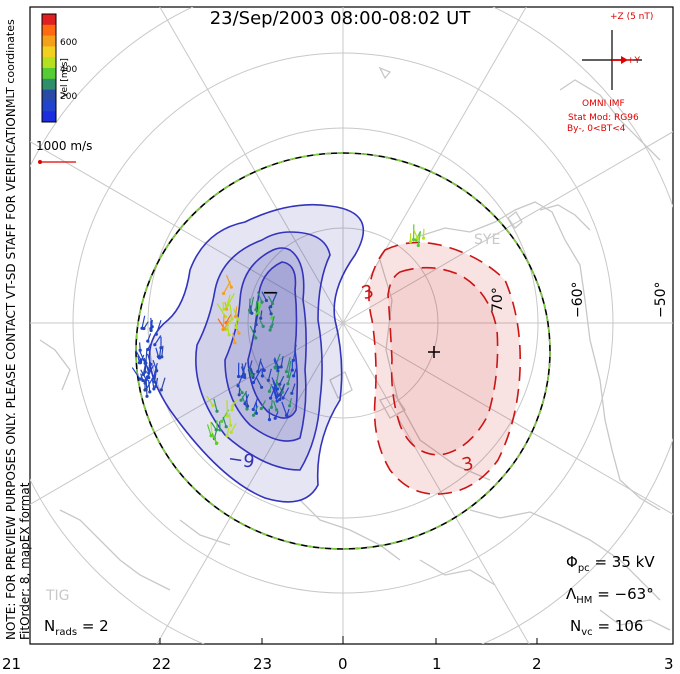 This screenshot has height=674, width=680. Describe the element at coordinates (584, 600) in the screenshot. I see `hm-sub: HM` at that location.